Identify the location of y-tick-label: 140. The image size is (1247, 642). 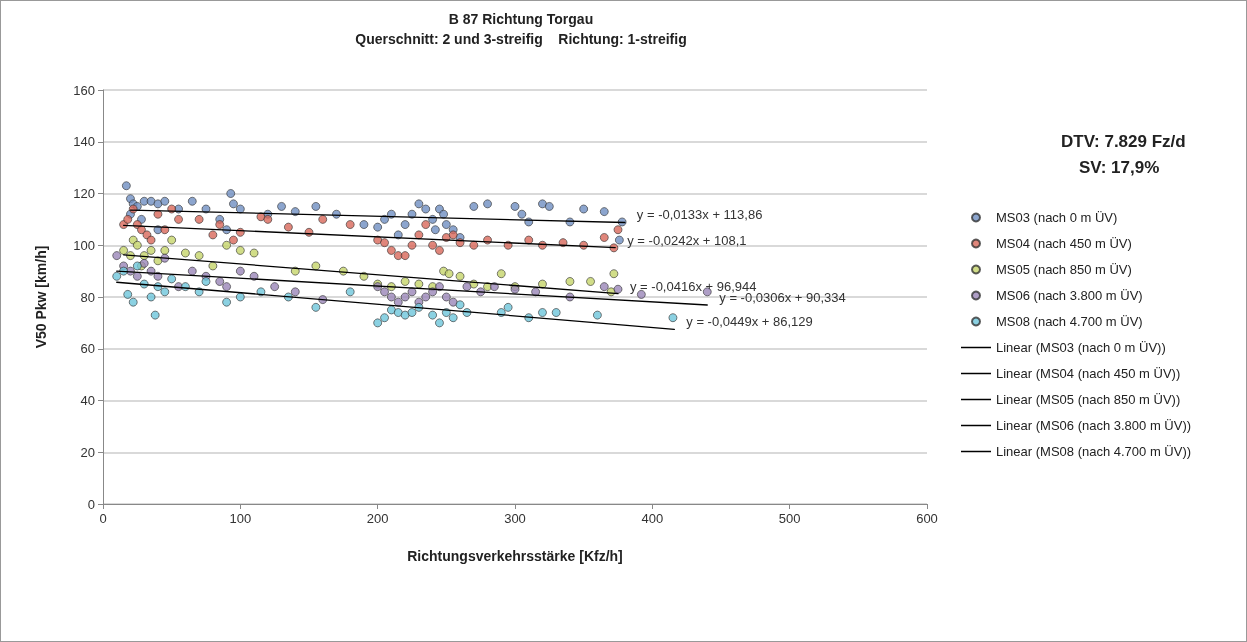
(84, 142).